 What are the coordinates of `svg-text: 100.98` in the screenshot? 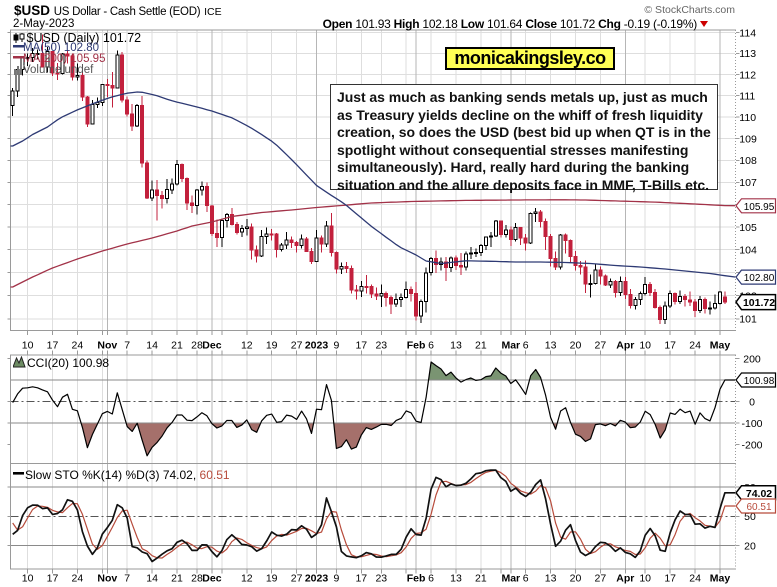 It's located at (759, 381).